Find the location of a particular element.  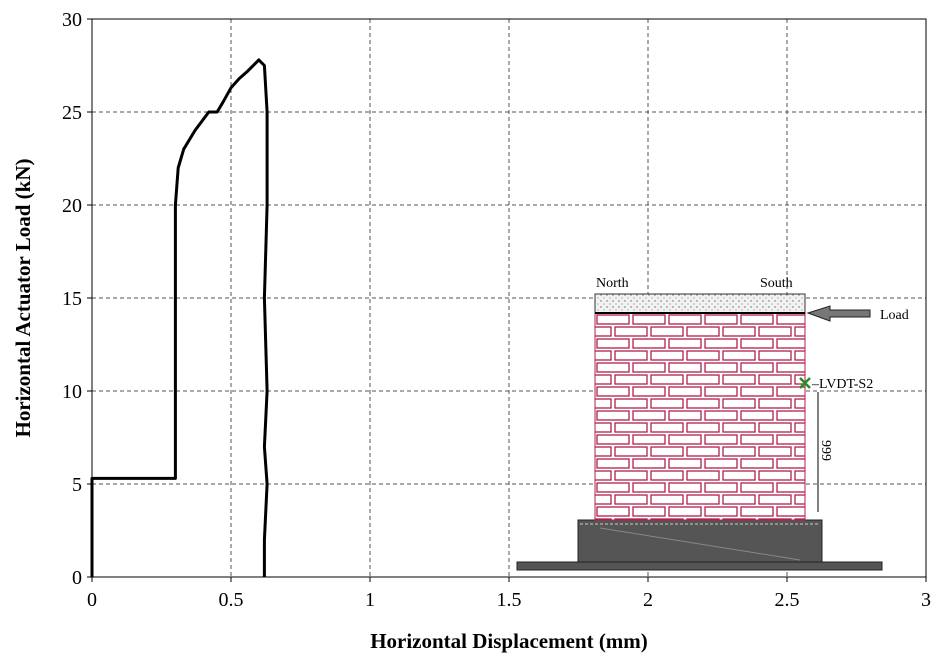

masonry-wall is located at coordinates (700, 416).